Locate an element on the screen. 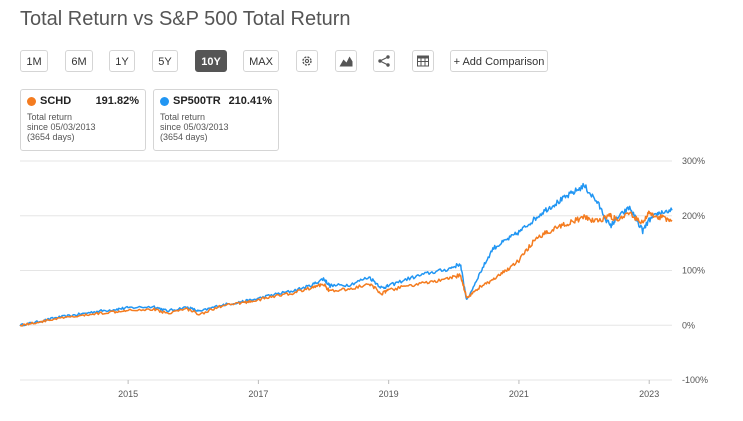 The image size is (743, 421). mountain-chart-icon is located at coordinates (346, 61).